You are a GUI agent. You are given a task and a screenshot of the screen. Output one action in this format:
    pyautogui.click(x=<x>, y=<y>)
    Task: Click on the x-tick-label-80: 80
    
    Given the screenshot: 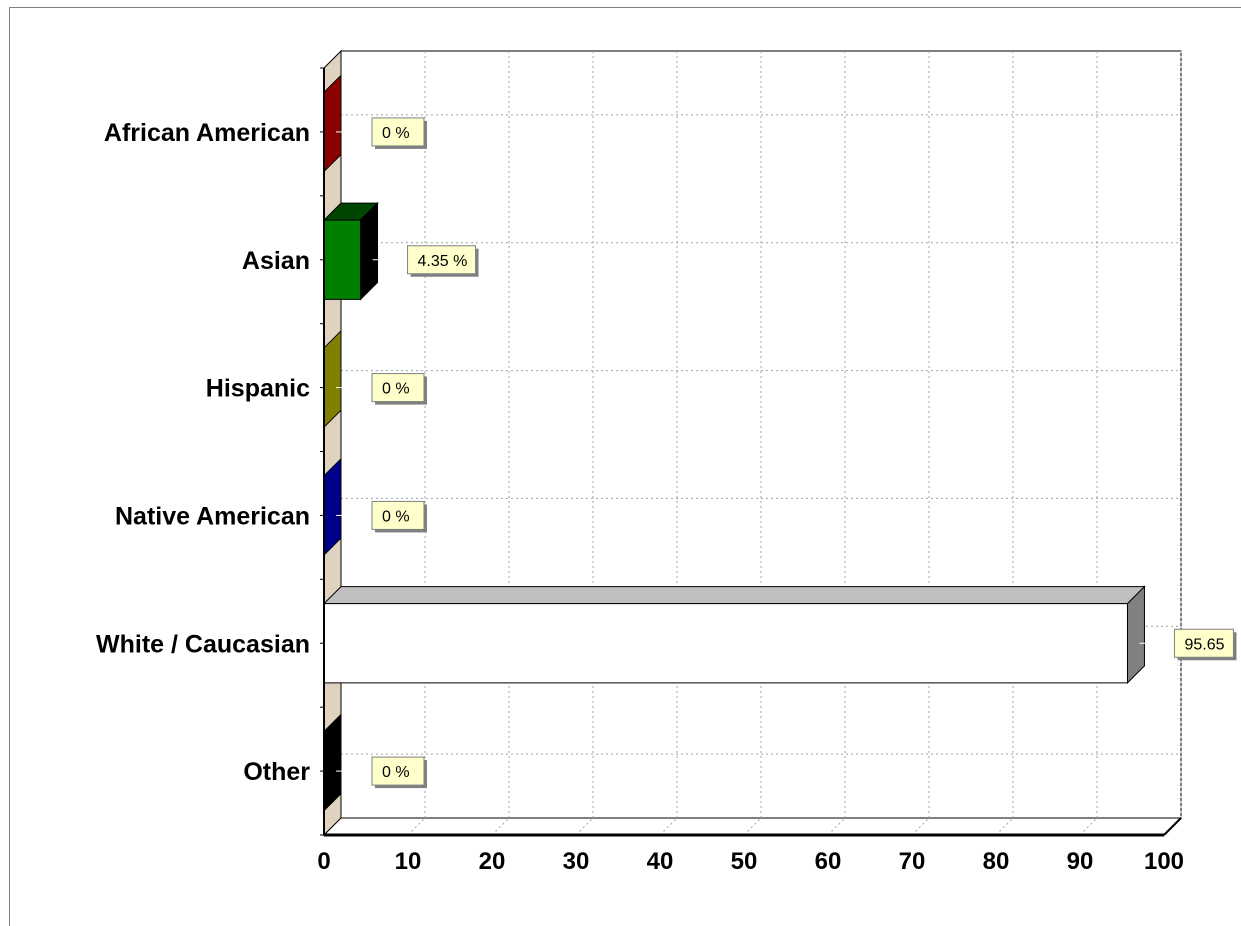 What is the action you would take?
    pyautogui.click(x=996, y=861)
    